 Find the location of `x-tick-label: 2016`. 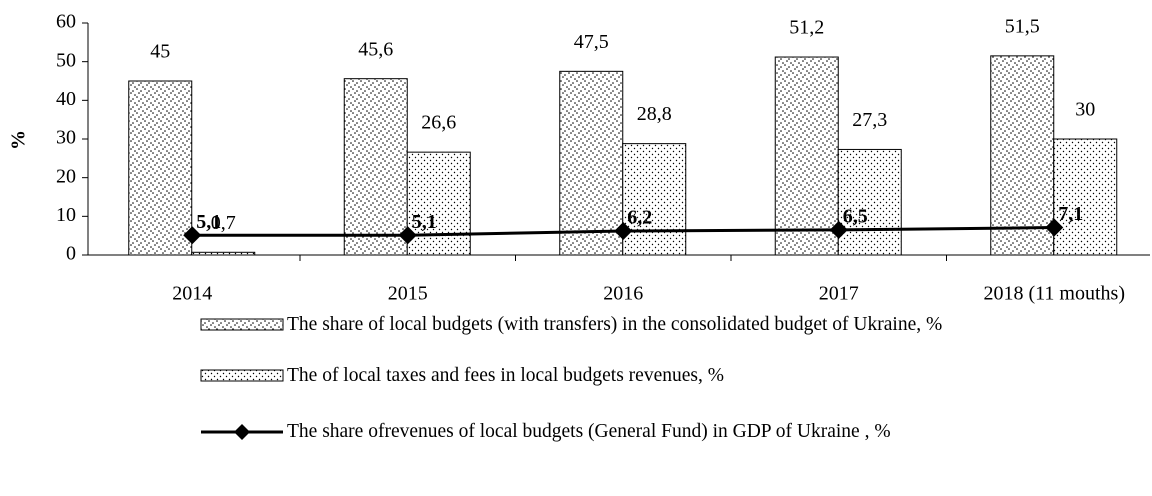

x-tick-label: 2016 is located at coordinates (623, 294).